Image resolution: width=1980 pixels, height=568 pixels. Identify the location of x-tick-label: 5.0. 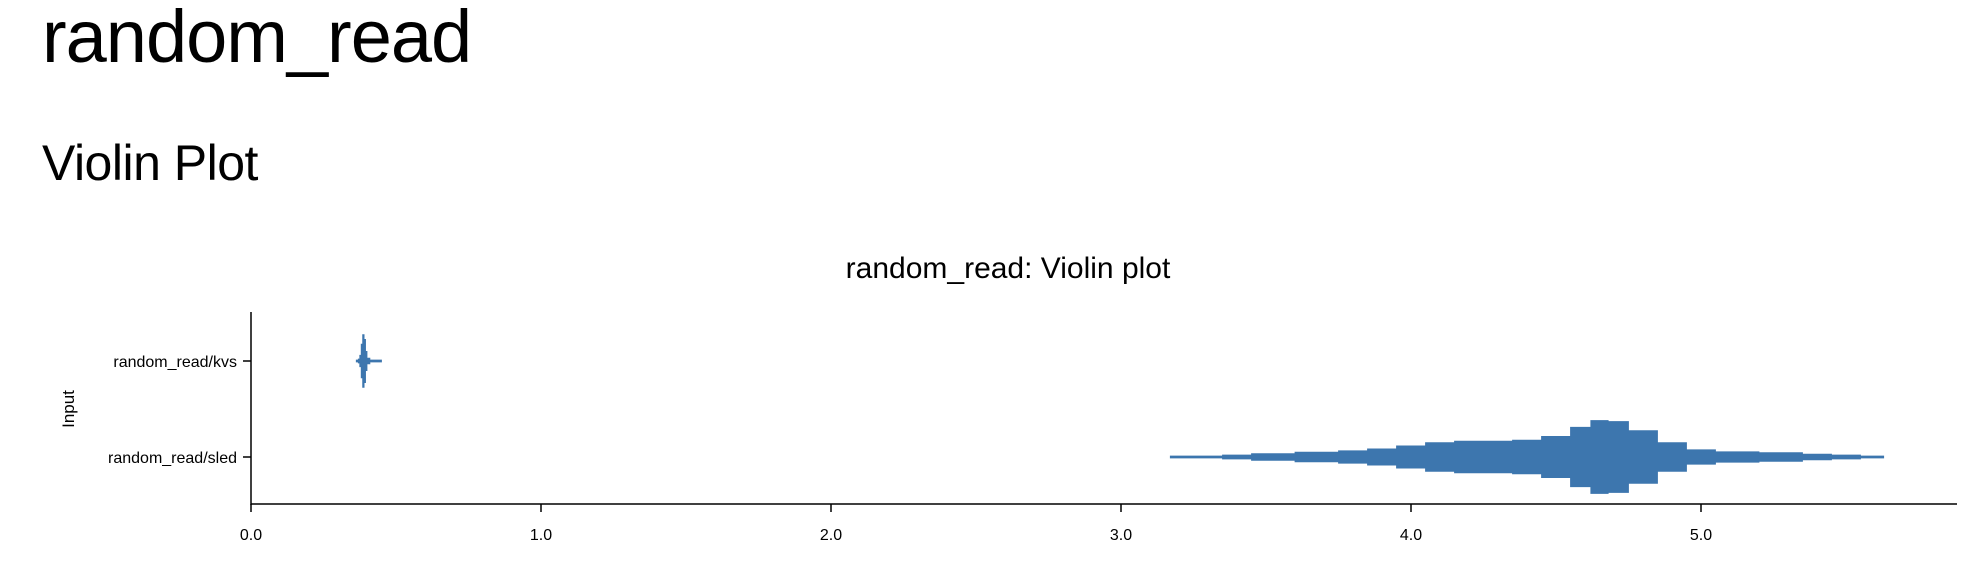
(1701, 535).